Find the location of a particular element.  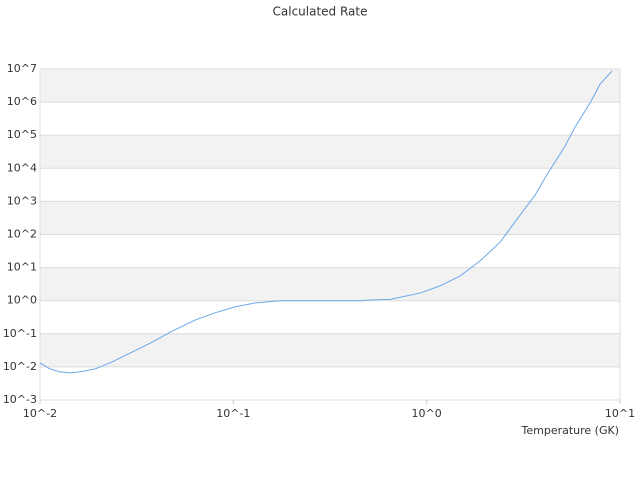

x-axis-label: Temperature (GK) is located at coordinates (570, 430).